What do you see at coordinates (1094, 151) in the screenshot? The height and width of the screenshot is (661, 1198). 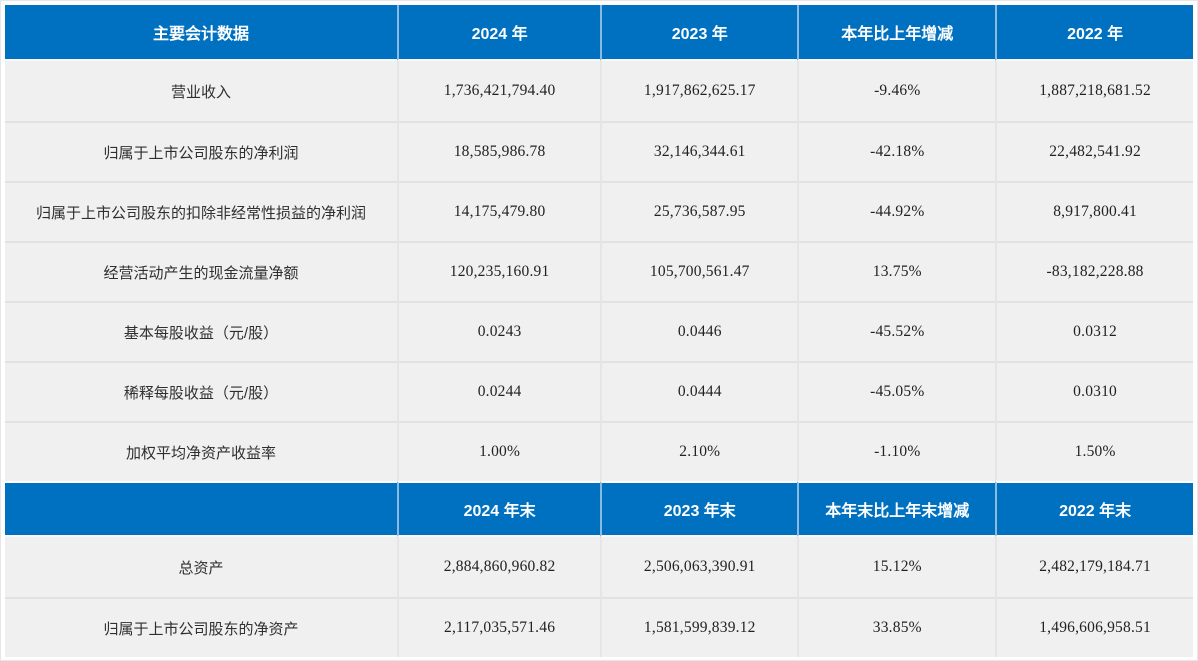 I see `value-2022: 22,482,541.92` at bounding box center [1094, 151].